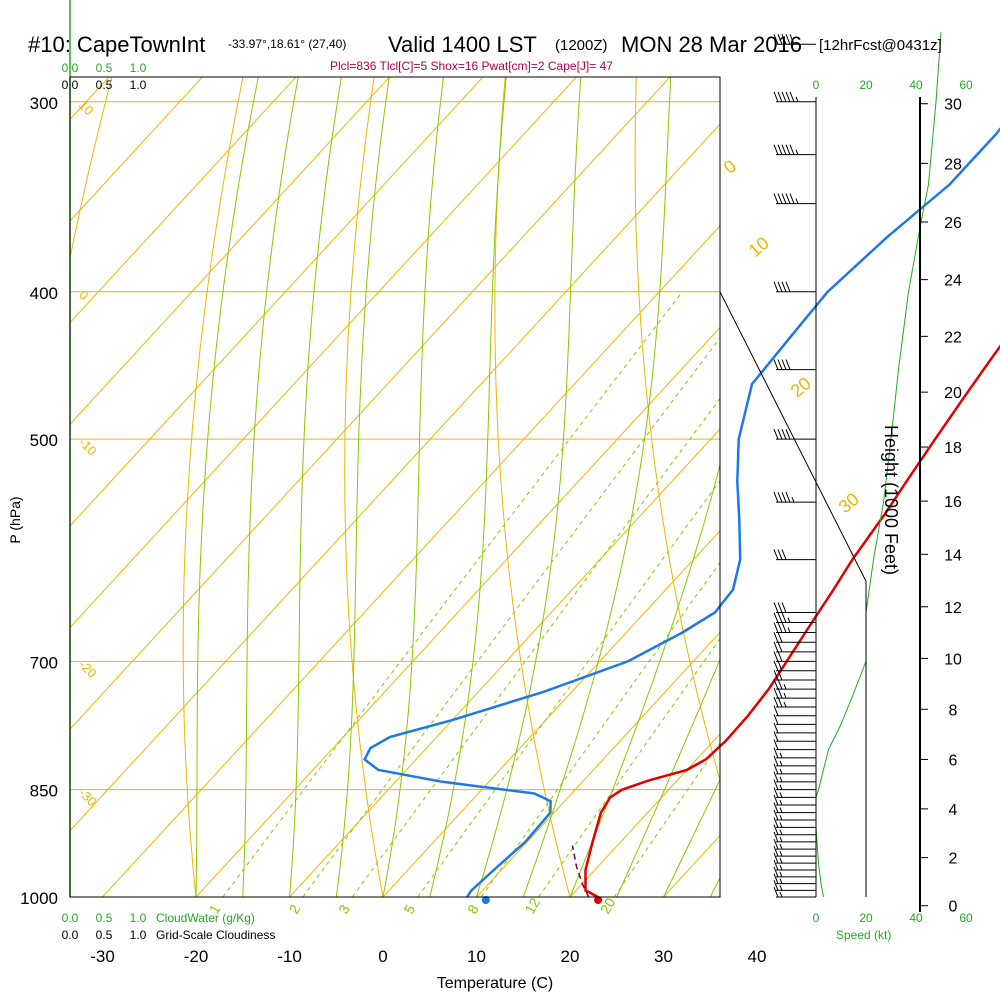 This screenshot has height=1000, width=1000. Describe the element at coordinates (205, 918) in the screenshot. I see `cloud-water-label: CloudWater (g/Kg)` at that location.